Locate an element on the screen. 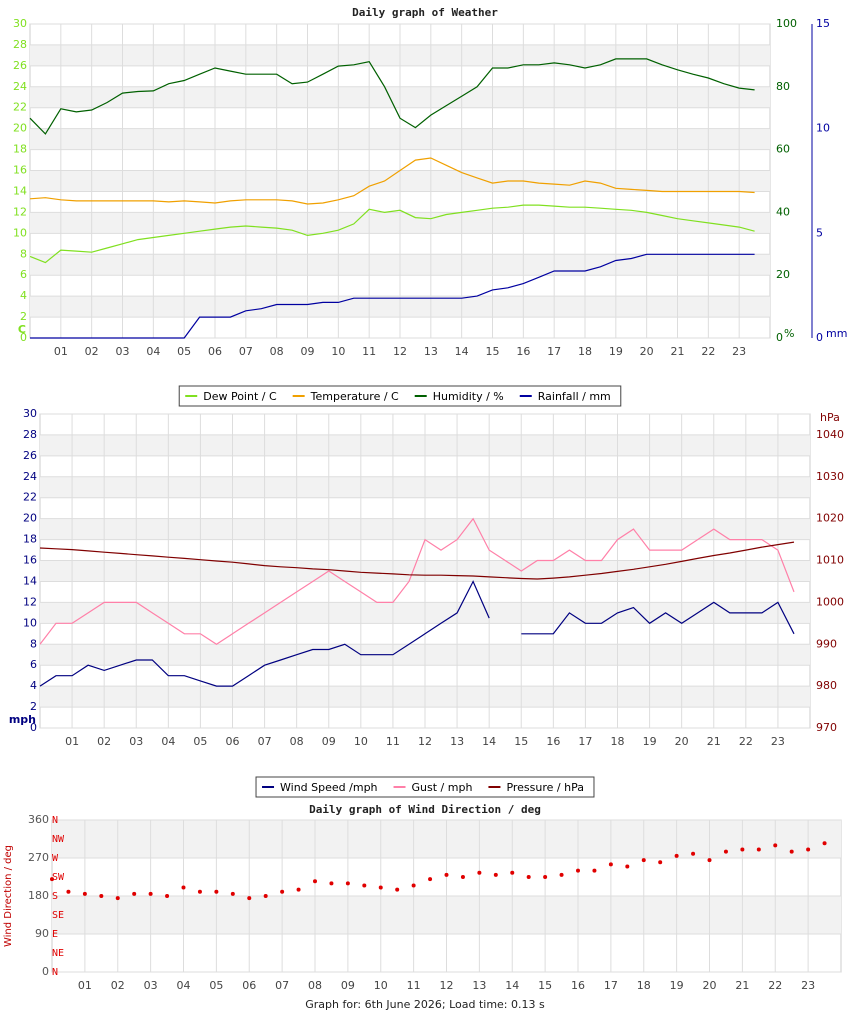 This screenshot has width=850, height=1017. y3-tick-label: 5 is located at coordinates (819, 232).